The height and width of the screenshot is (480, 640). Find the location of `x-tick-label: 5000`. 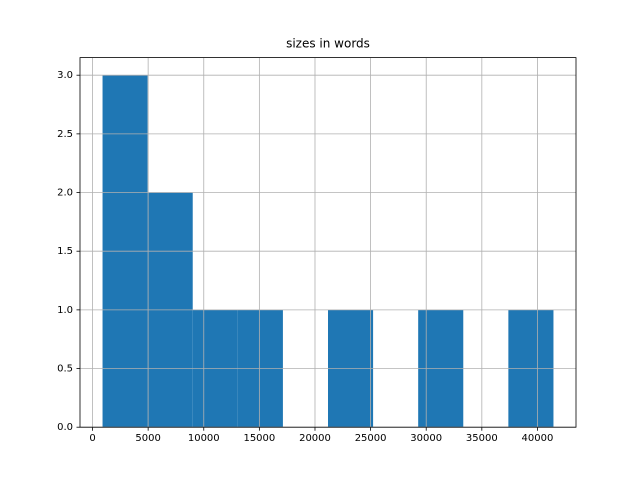

x-tick-label: 5000 is located at coordinates (147, 438).